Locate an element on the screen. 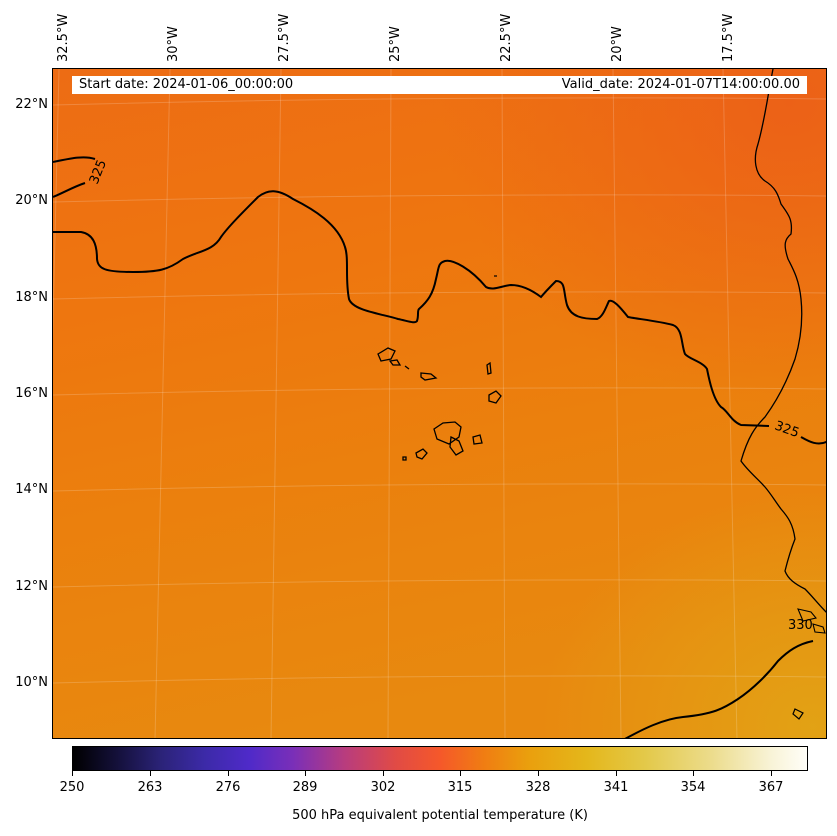 The image size is (837, 836). colorbar-label-276: 276 is located at coordinates (228, 787).